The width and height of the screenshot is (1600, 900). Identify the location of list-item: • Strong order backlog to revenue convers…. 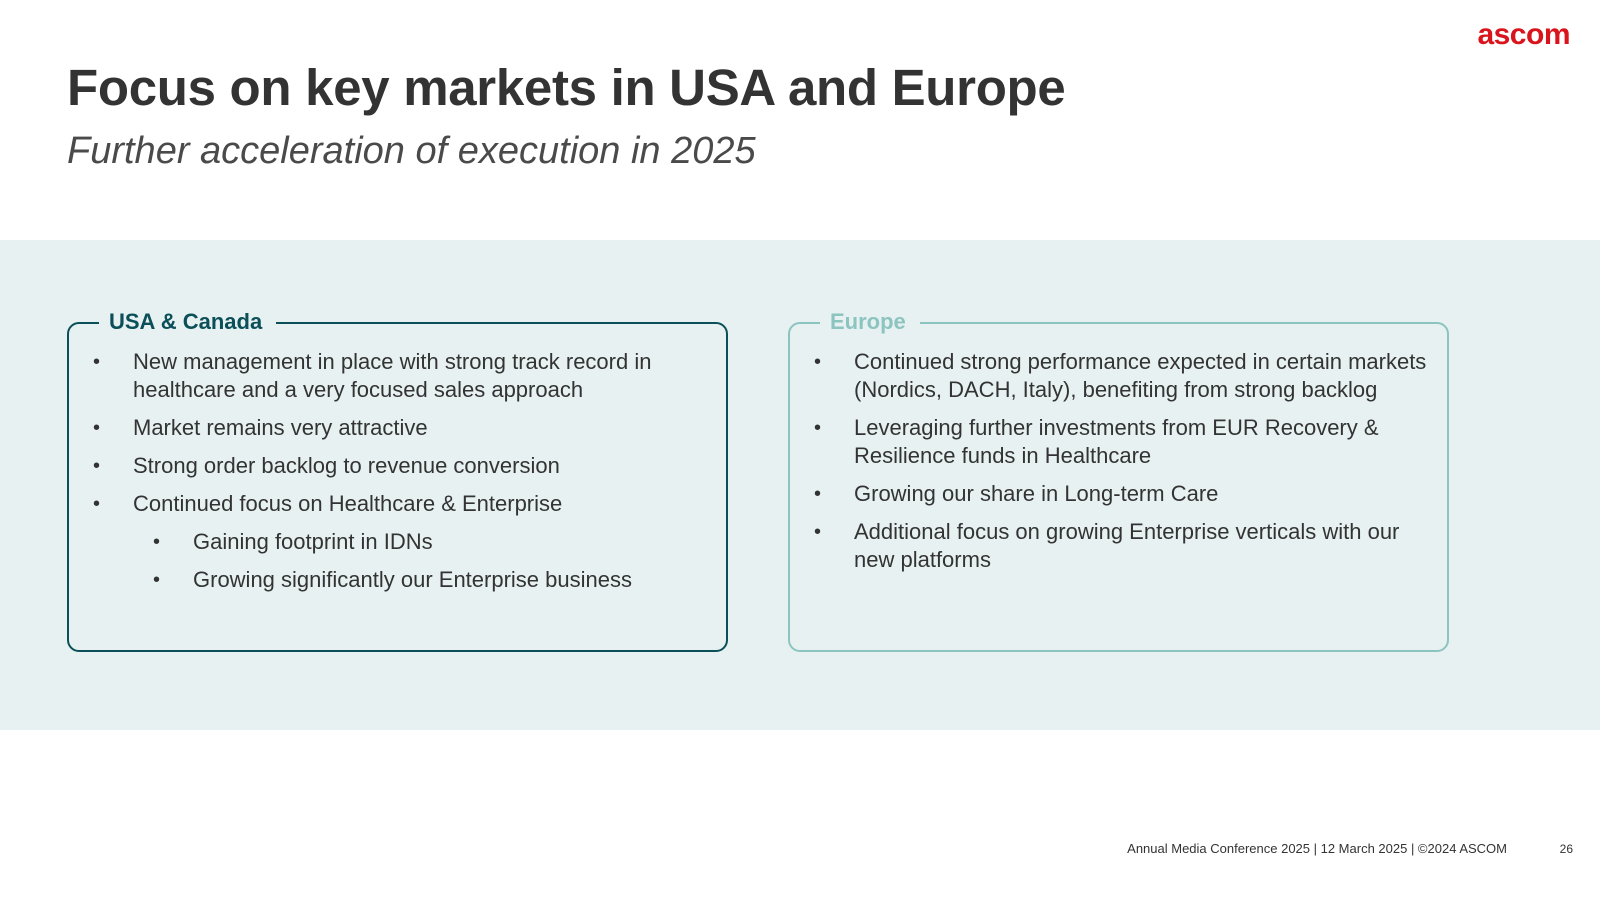
(391, 466).